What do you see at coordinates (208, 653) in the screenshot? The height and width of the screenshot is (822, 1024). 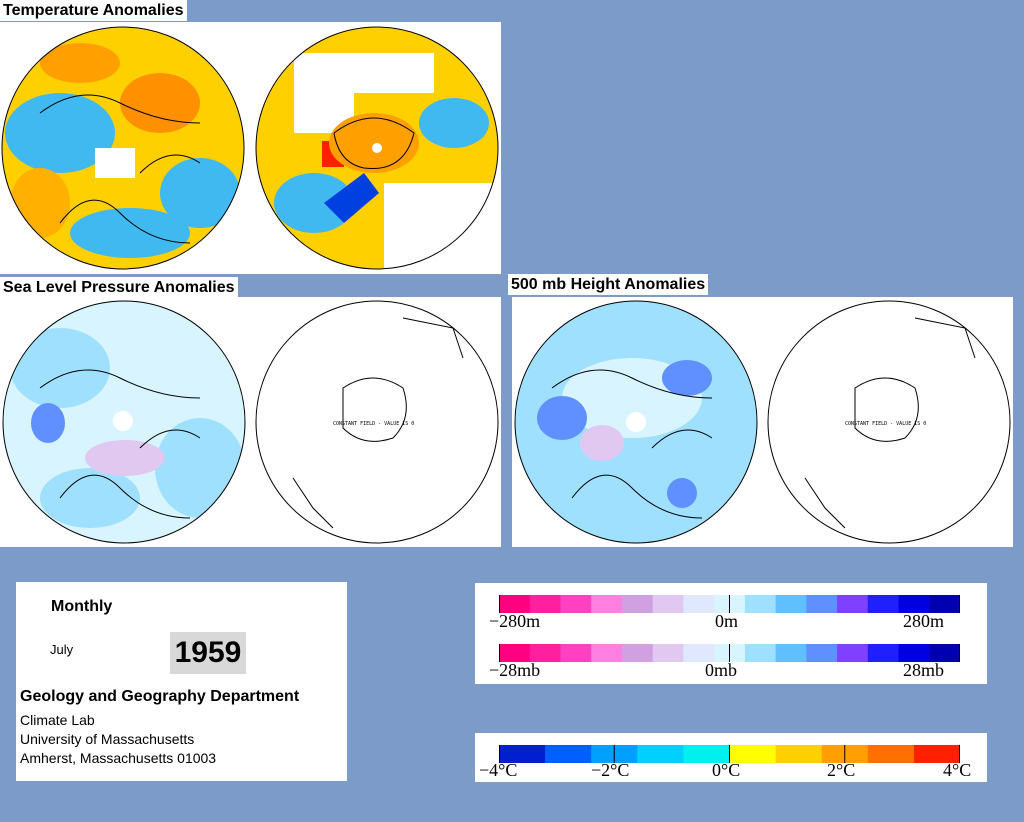 I see `year-display: 1959` at bounding box center [208, 653].